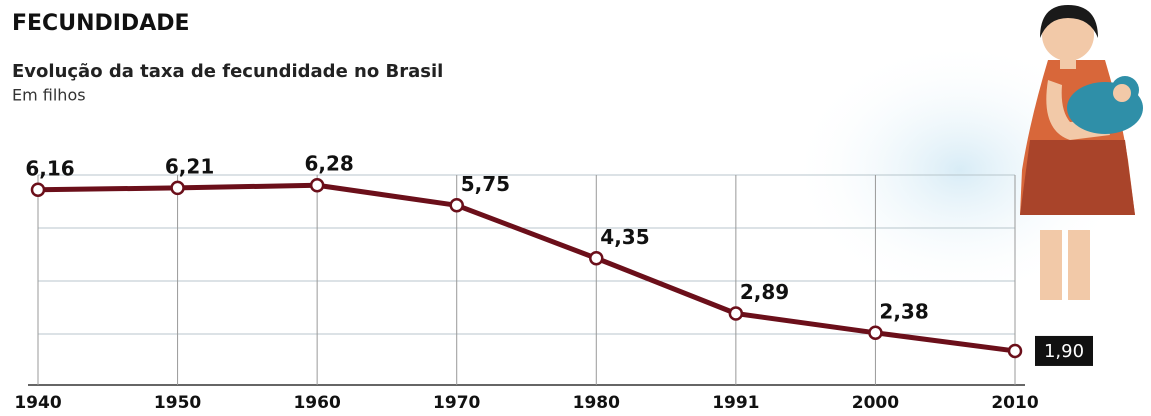 This screenshot has height=416, width=1151. Describe the element at coordinates (49, 168) in the screenshot. I see `value-label: 6,16` at that location.